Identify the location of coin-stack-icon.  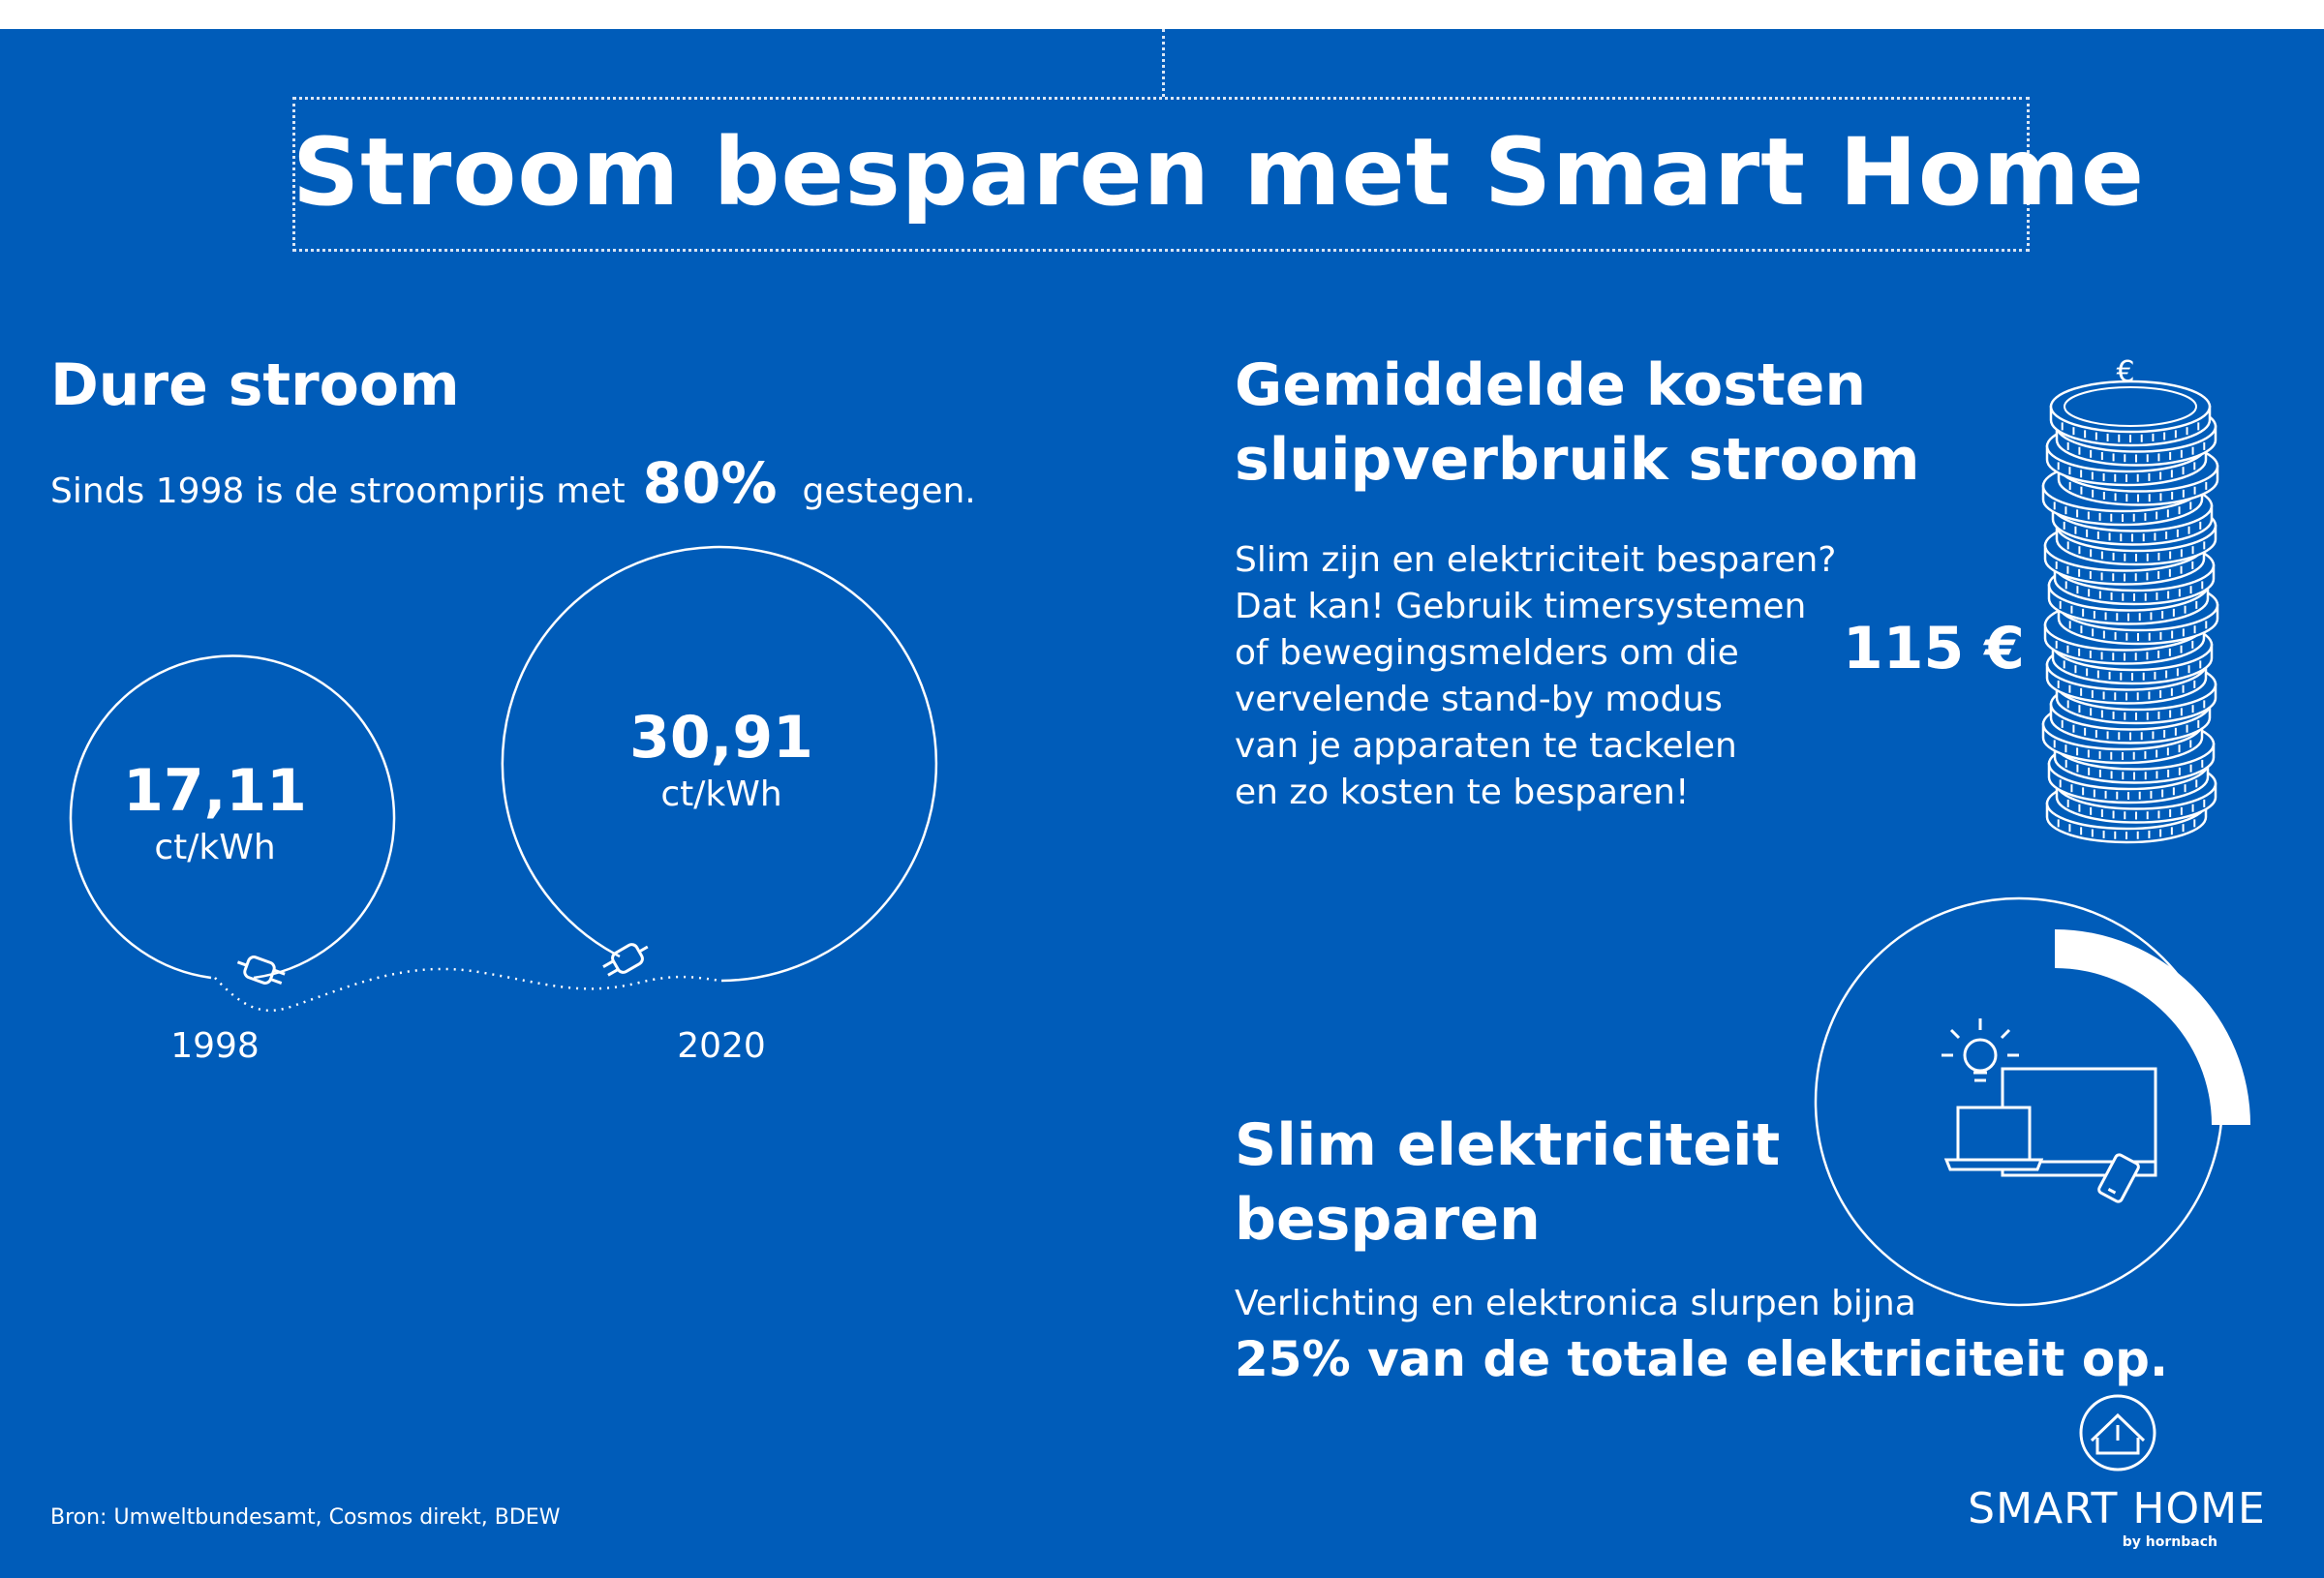
(2130, 611).